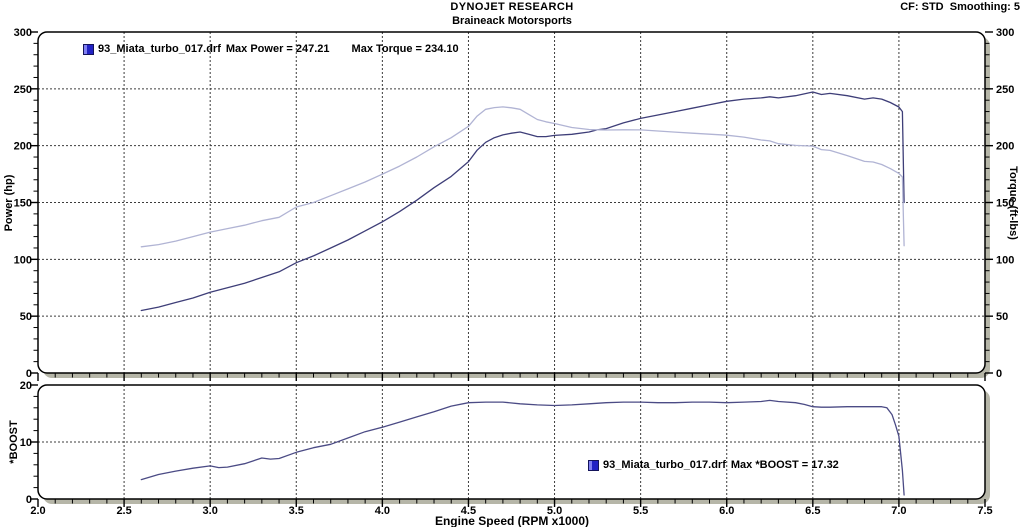 The height and width of the screenshot is (527, 1024). Describe the element at coordinates (382, 511) in the screenshot. I see `x-tick-label: 4.0` at that location.